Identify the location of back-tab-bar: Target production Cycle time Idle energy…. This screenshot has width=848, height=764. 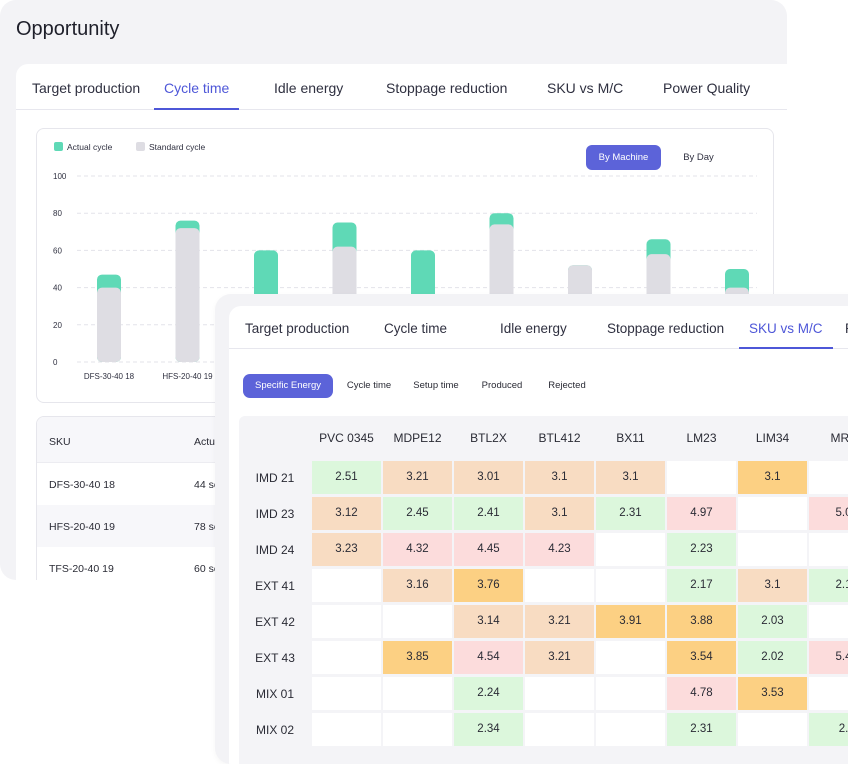
(401, 87).